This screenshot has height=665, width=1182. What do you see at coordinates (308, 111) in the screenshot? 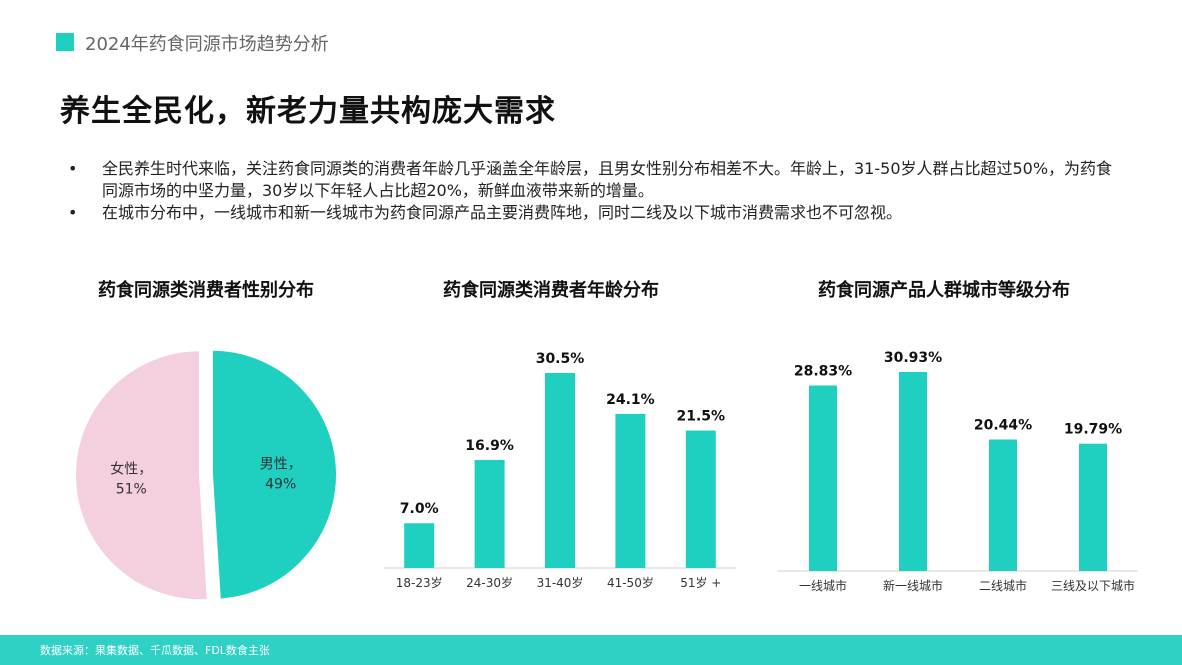
I see `page-title: 养生全民化，新老力量共构庞大需求` at bounding box center [308, 111].